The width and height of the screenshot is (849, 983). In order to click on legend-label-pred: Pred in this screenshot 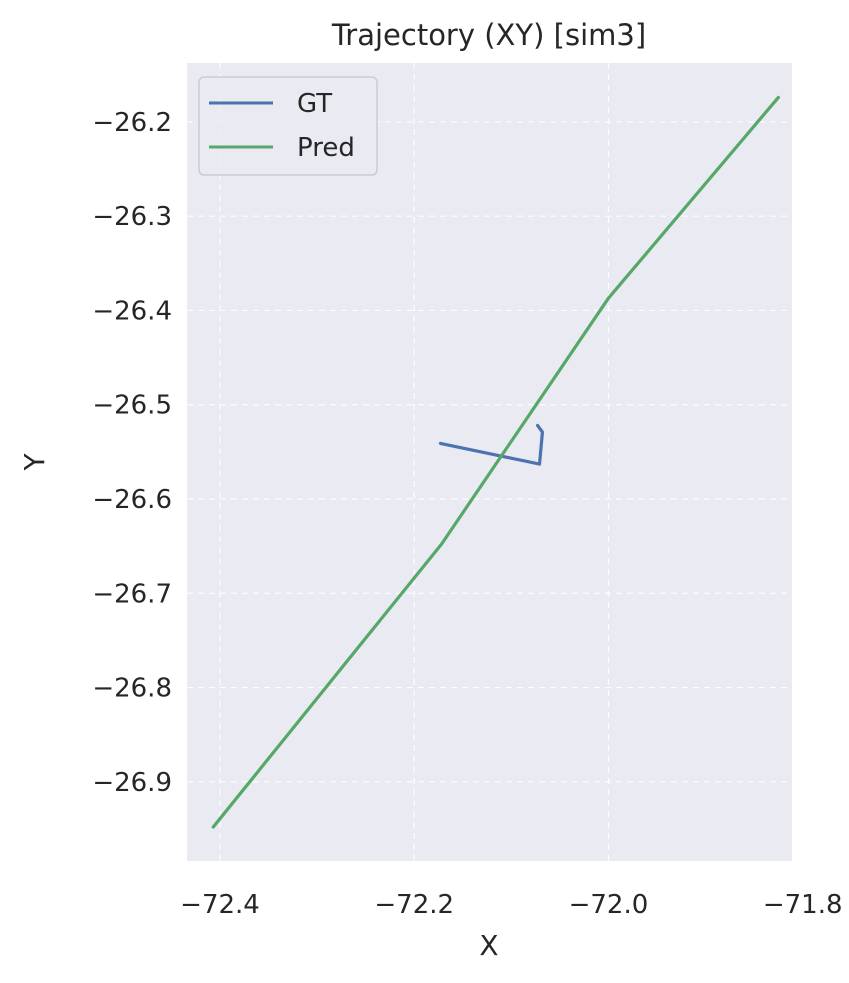, I will do `click(326, 148)`.